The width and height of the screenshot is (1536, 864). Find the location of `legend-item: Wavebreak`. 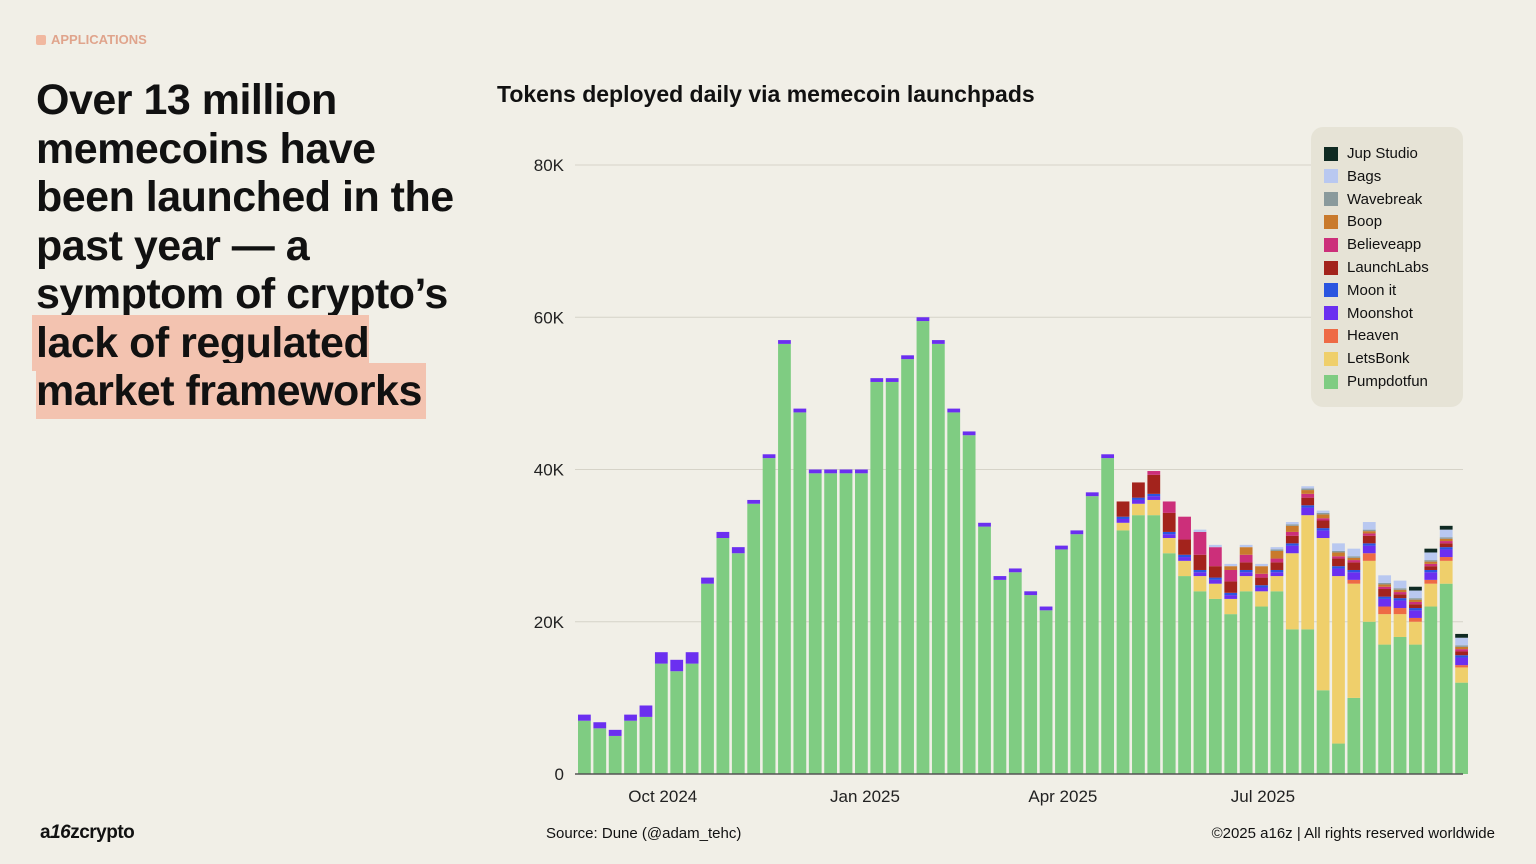

legend-item: Wavebreak is located at coordinates (1373, 199).